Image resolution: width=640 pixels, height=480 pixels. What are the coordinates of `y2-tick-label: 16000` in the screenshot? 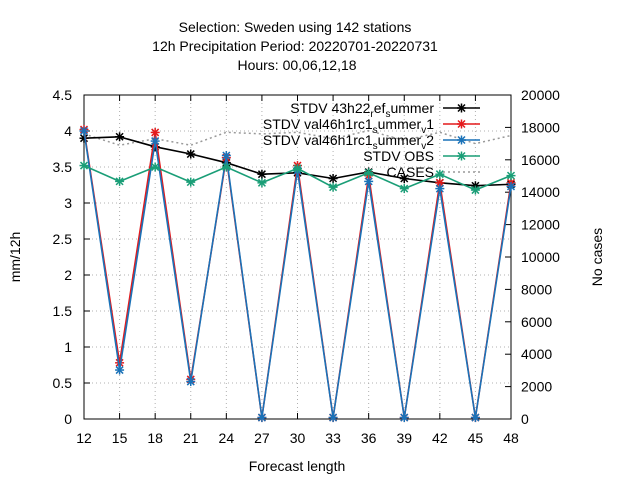 It's located at (540, 160).